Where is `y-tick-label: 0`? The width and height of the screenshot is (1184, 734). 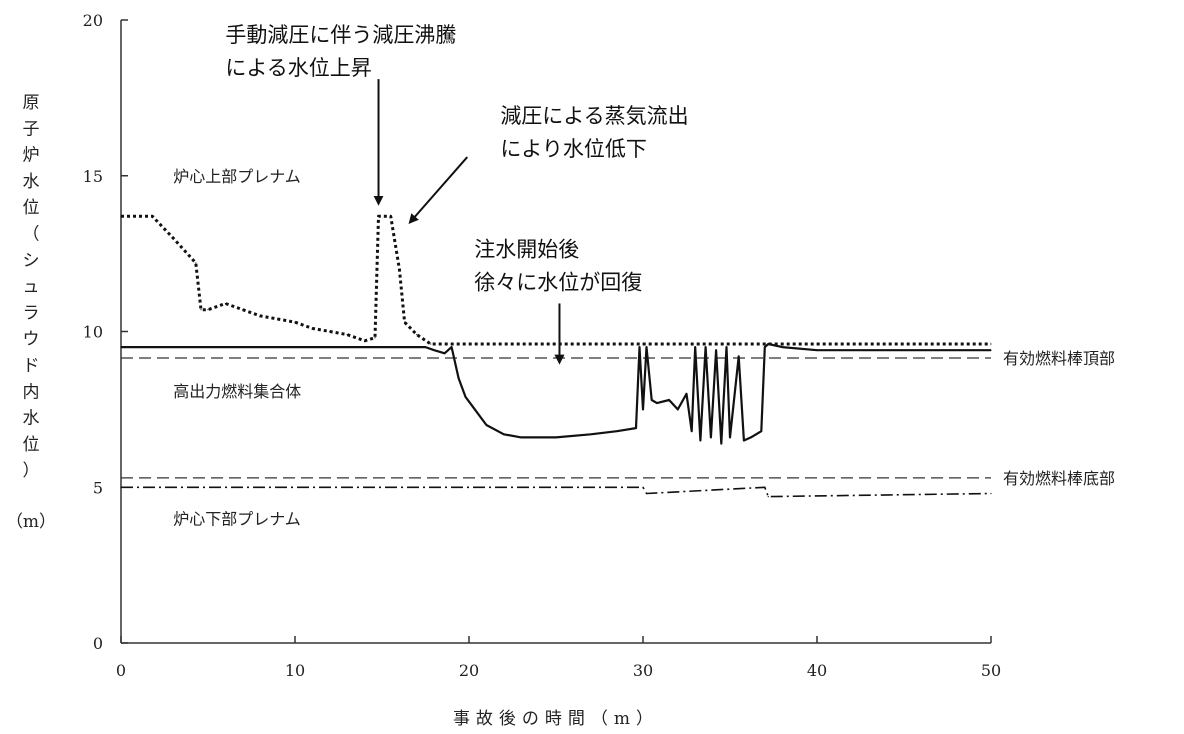
y-tick-label: 0 is located at coordinates (98, 643).